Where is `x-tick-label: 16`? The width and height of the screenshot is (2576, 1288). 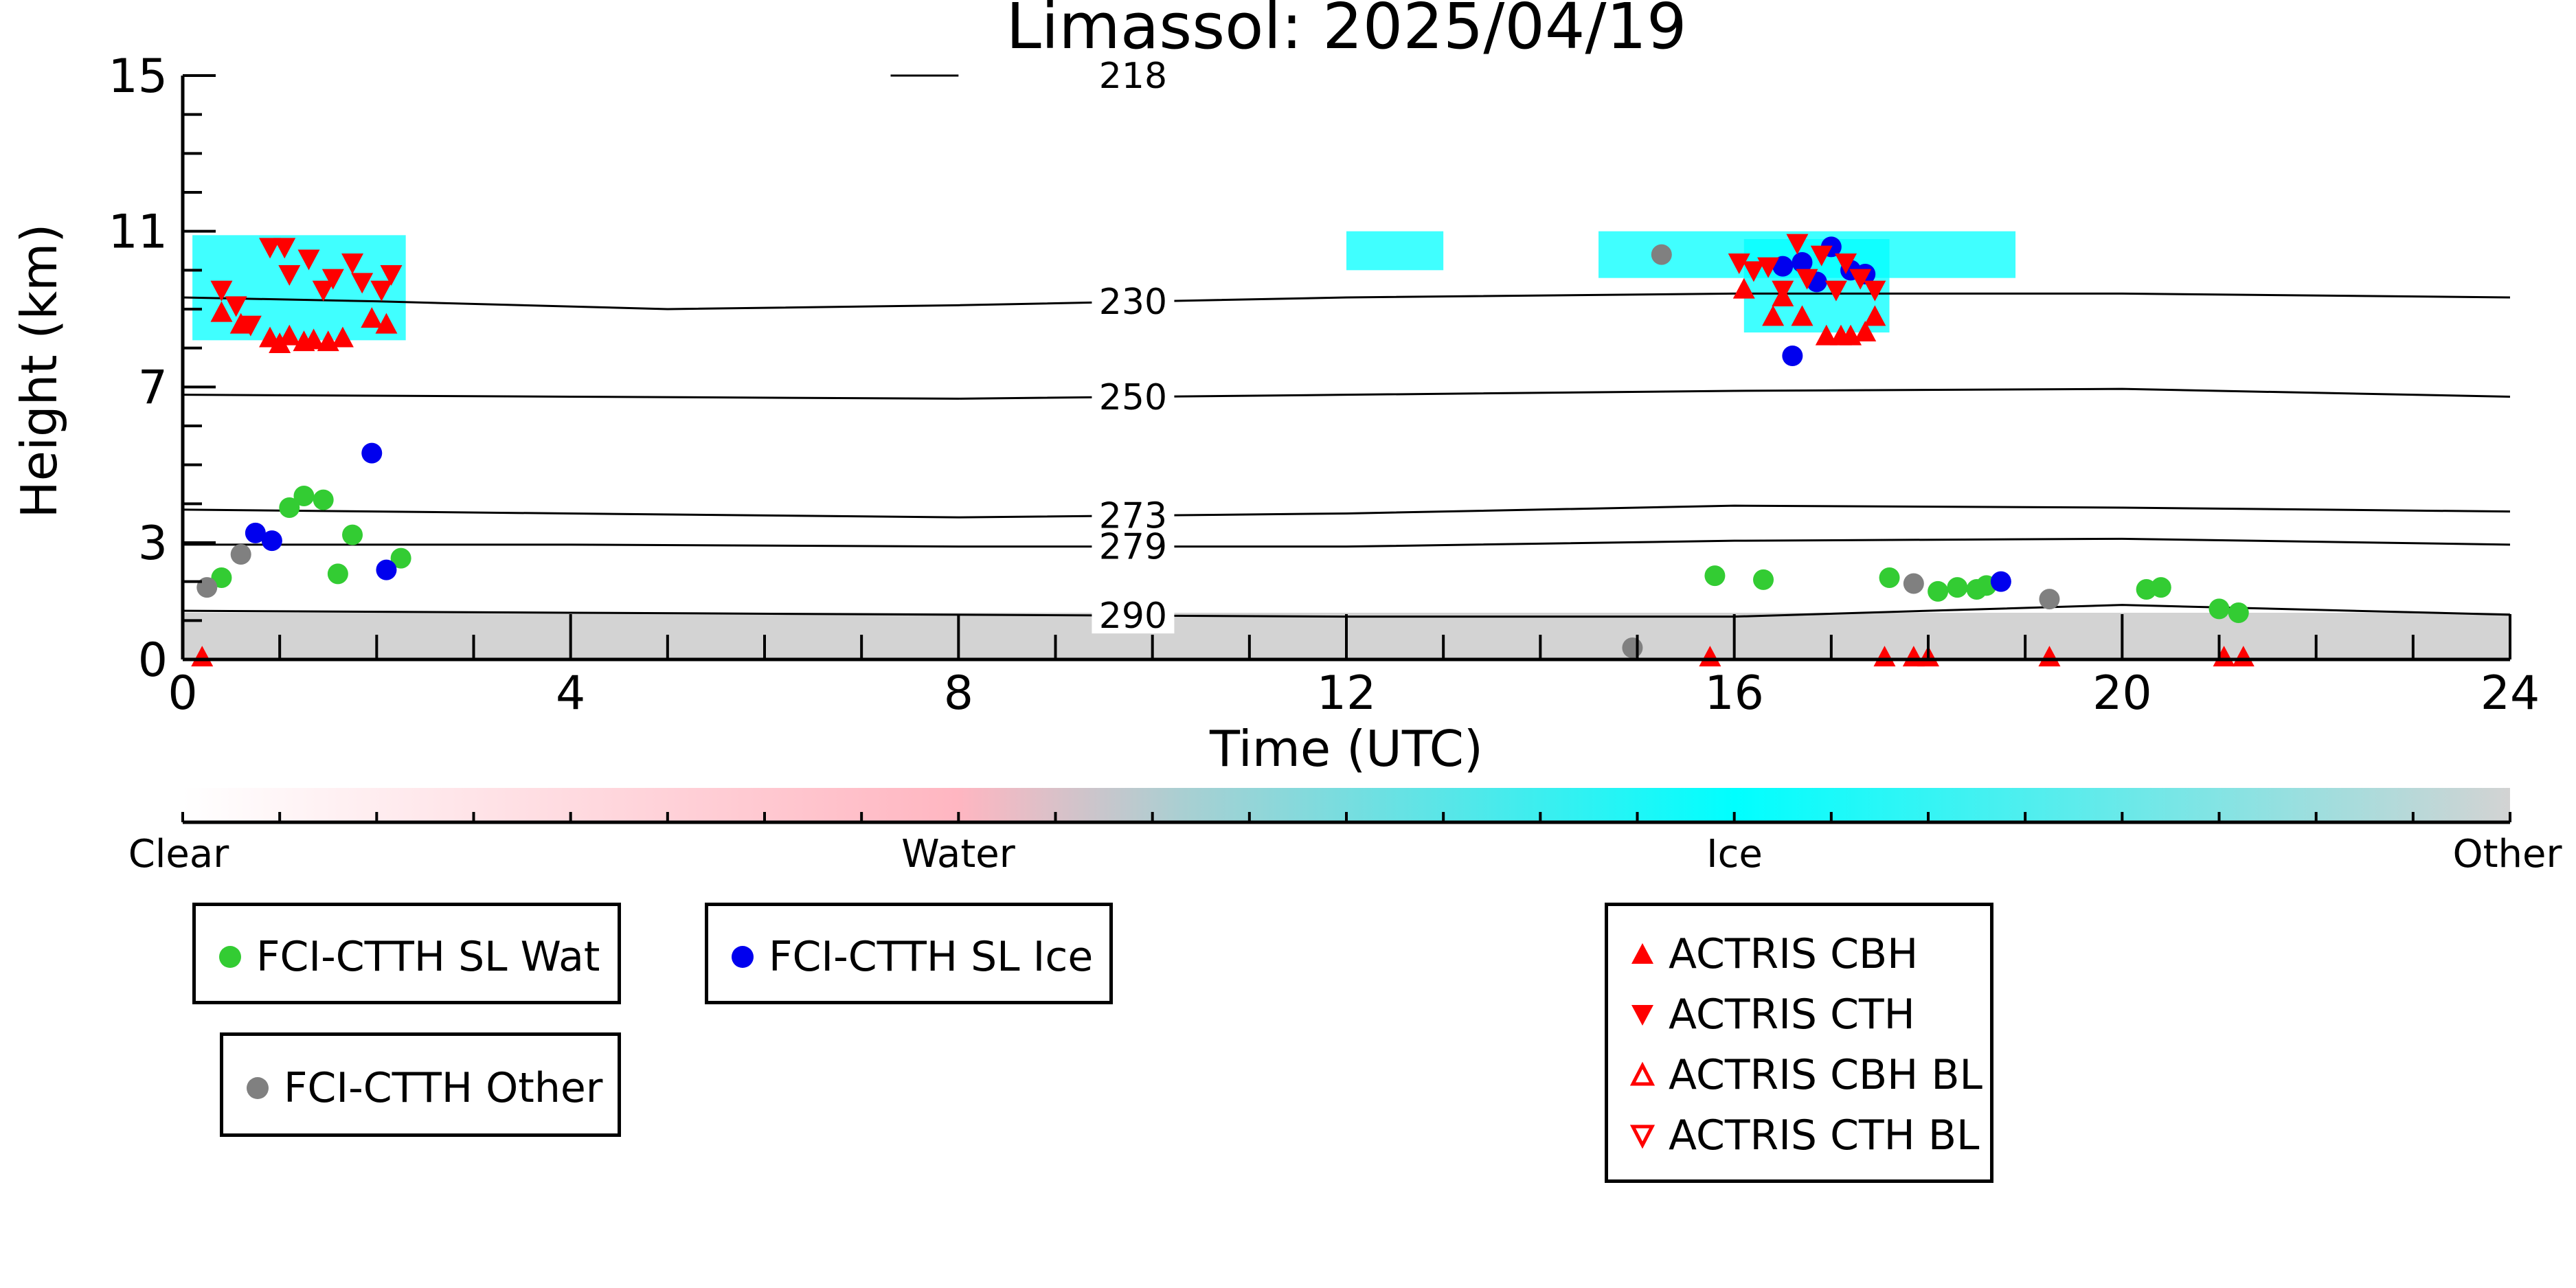 x-tick-label: 16 is located at coordinates (1734, 693).